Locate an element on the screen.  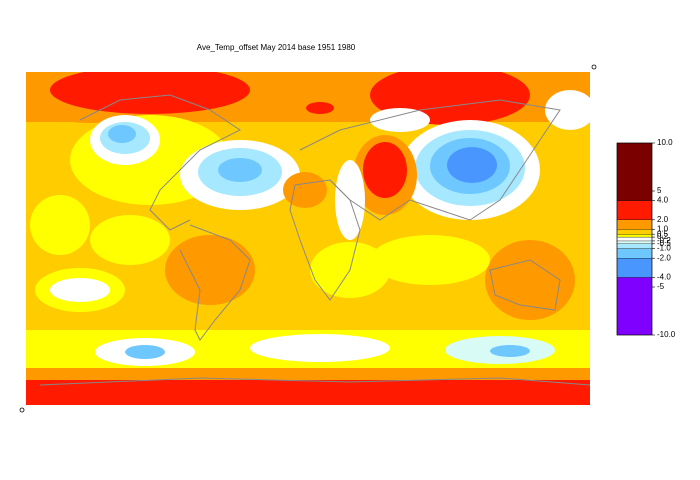
tick-label: -4.0 is located at coordinates (664, 277).